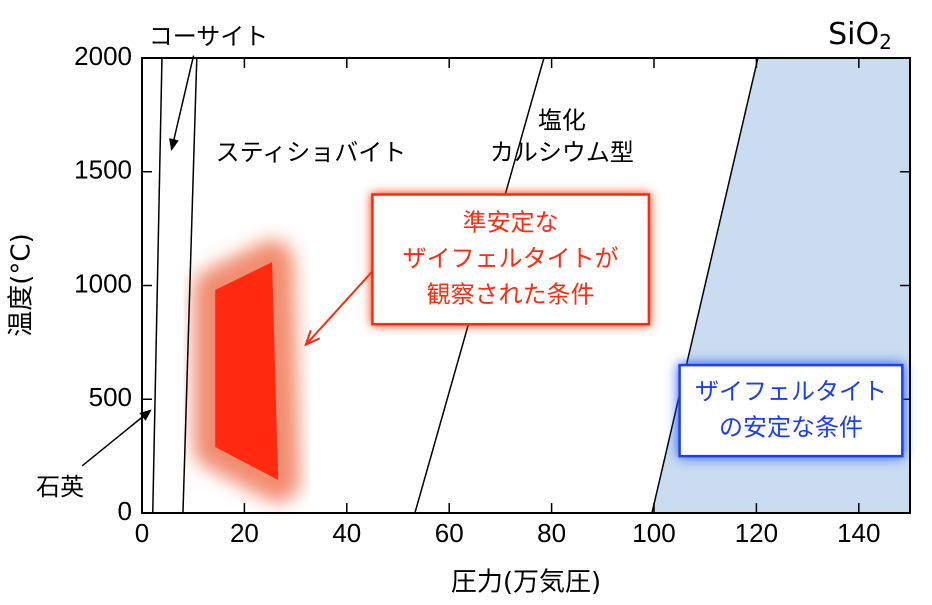  I want to click on x-tick-label: 0, so click(142, 533).